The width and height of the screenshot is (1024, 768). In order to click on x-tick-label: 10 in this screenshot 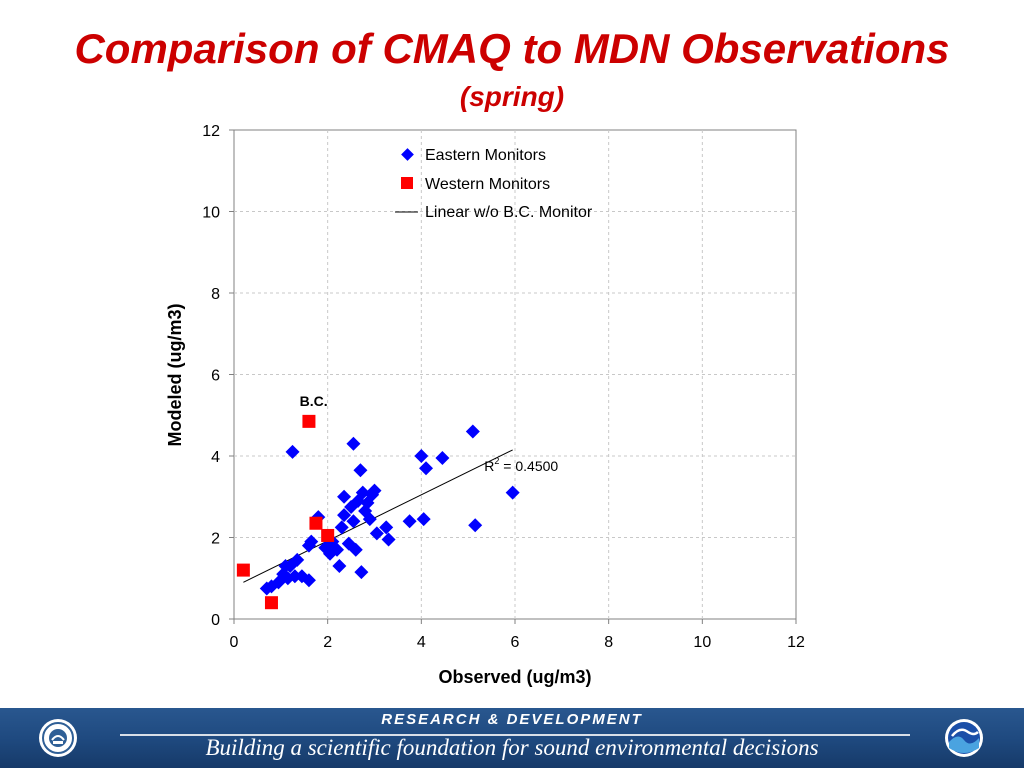, I will do `click(702, 642)`.